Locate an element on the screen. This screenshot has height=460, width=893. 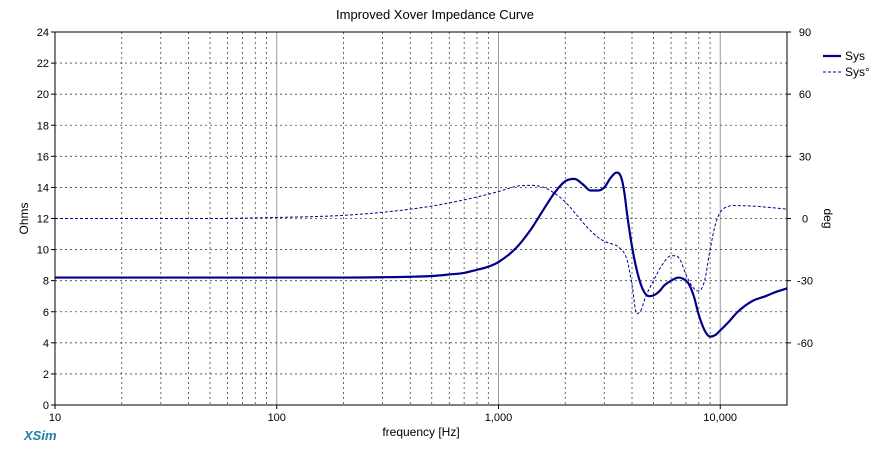
y-tick-label: 10 is located at coordinates (43, 251).